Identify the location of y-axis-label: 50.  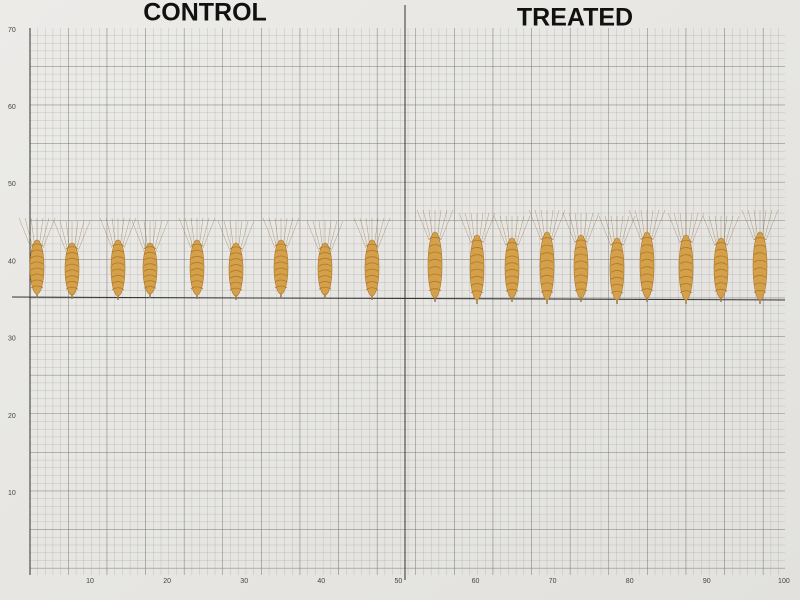
(12, 184).